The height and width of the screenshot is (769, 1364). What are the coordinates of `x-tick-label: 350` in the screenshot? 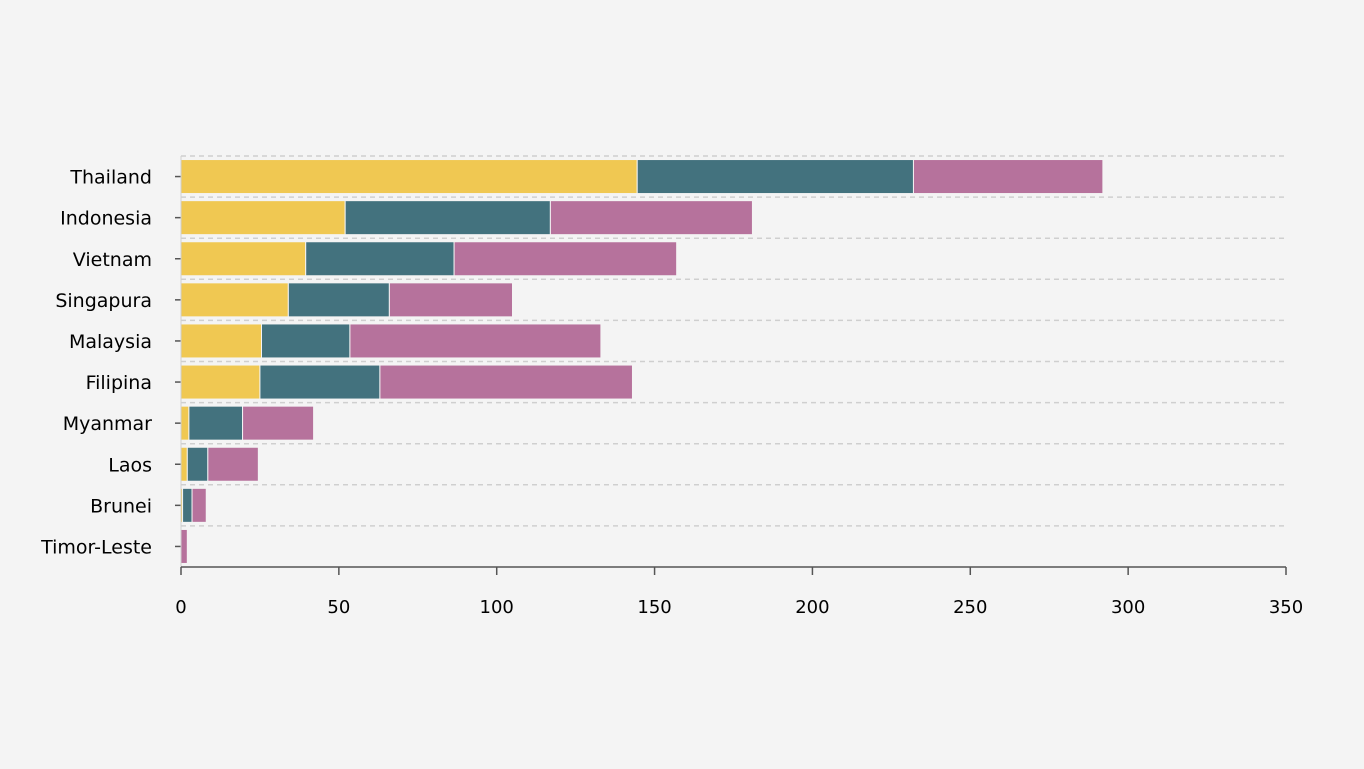 It's located at (1286, 607).